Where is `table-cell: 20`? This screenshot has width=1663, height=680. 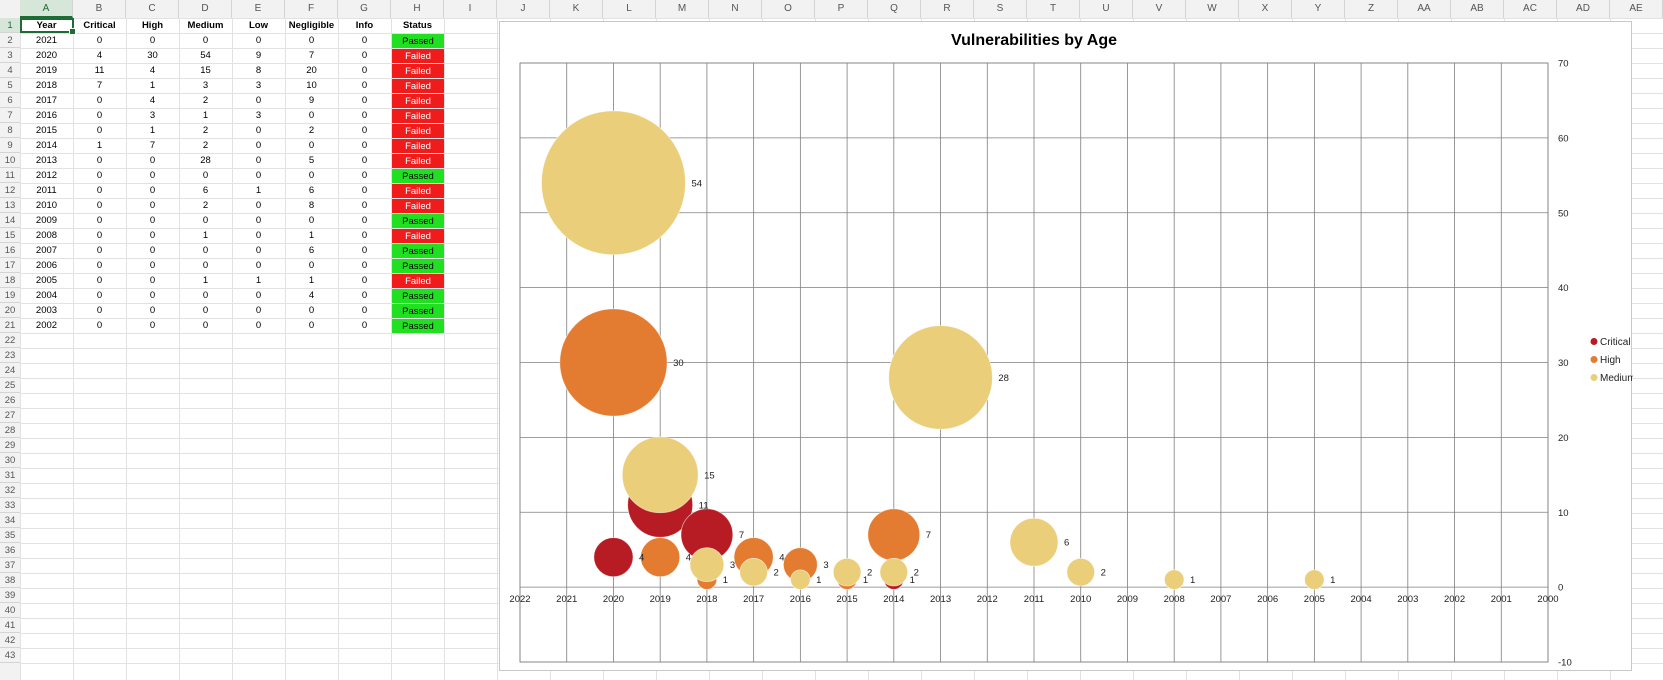 table-cell: 20 is located at coordinates (311, 70).